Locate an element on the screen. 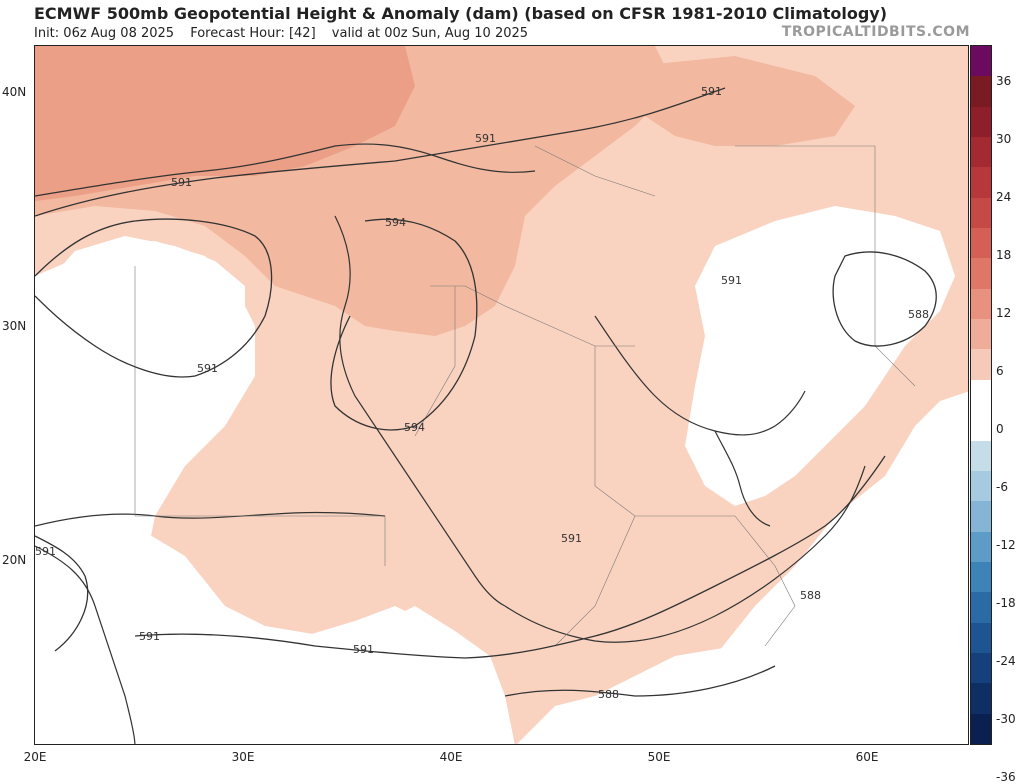 The height and width of the screenshot is (784, 1024). colorbar-label: 24 is located at coordinates (1004, 196).